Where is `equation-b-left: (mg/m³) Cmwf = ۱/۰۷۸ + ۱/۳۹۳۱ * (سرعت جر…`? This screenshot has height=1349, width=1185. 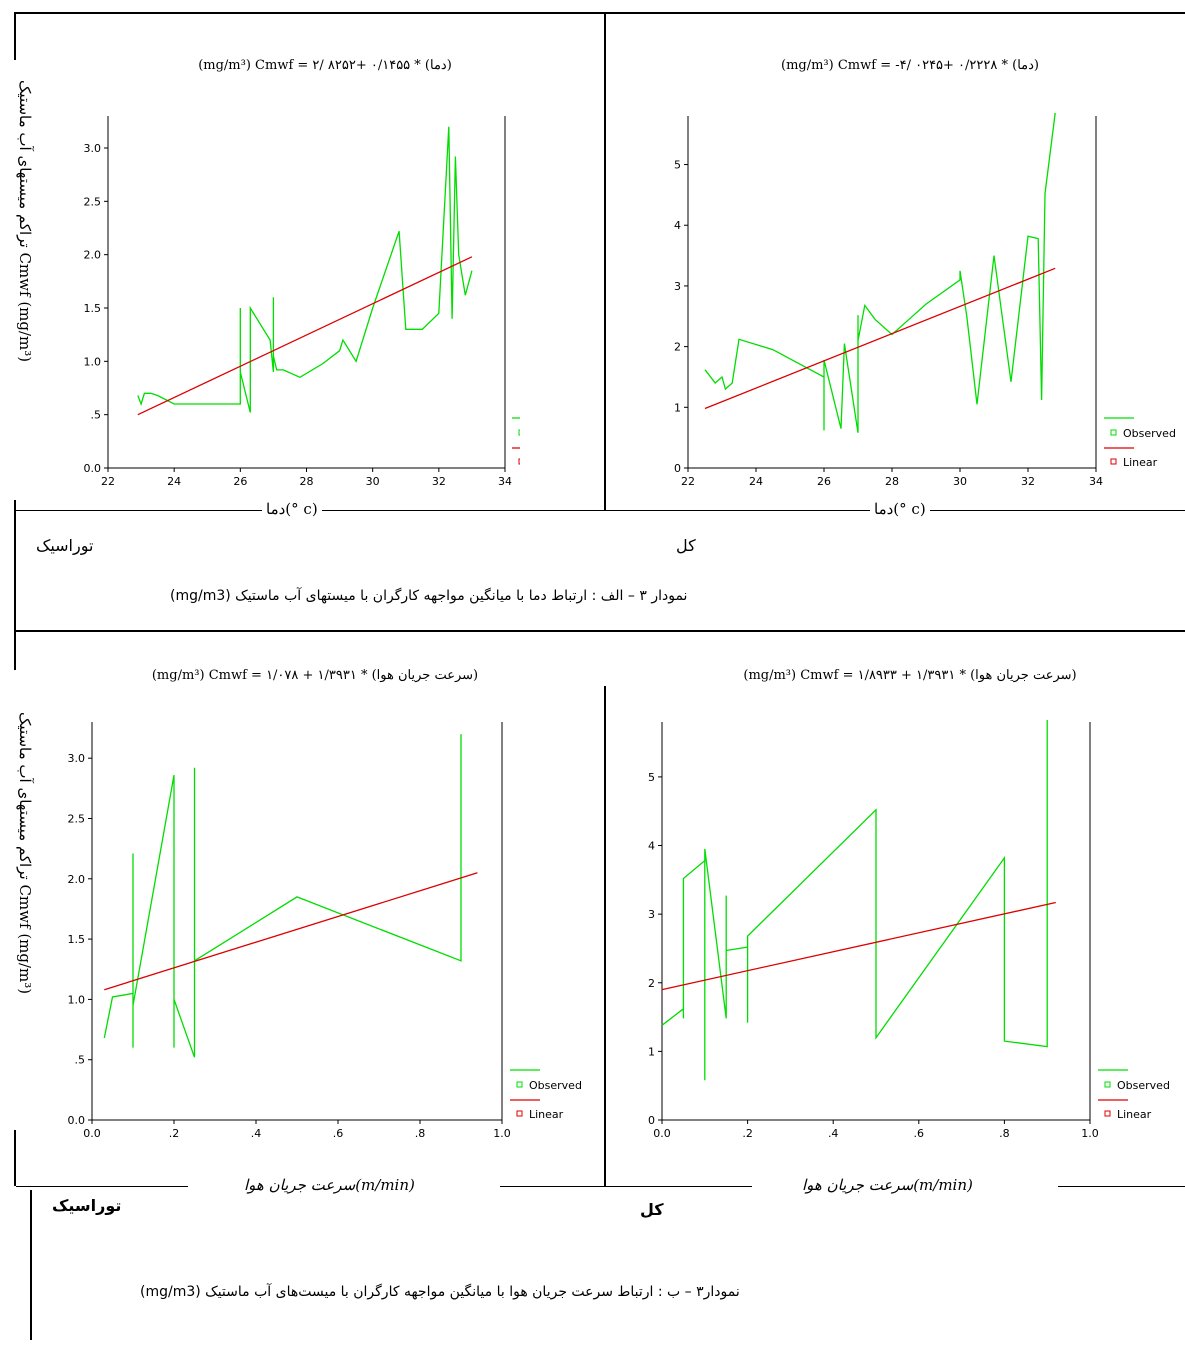
equation-b-left: (mg/m³) Cmwf = ۱/۰۷۸ + ۱/۳۹۳۱ * (سرعت جر… is located at coordinates (315, 675).